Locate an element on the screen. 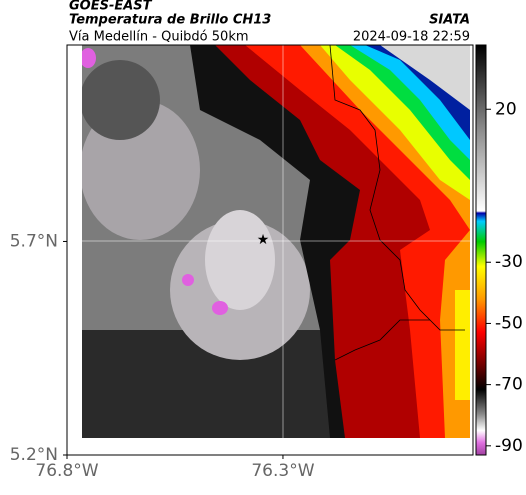 Image resolution: width=526 pixels, height=495 pixels. colorbar-tick-label: -50 is located at coordinates (509, 323).